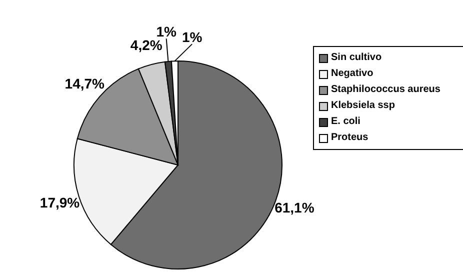 The height and width of the screenshot is (279, 463). Describe the element at coordinates (349, 138) in the screenshot. I see `legend-label: Proteus` at that location.